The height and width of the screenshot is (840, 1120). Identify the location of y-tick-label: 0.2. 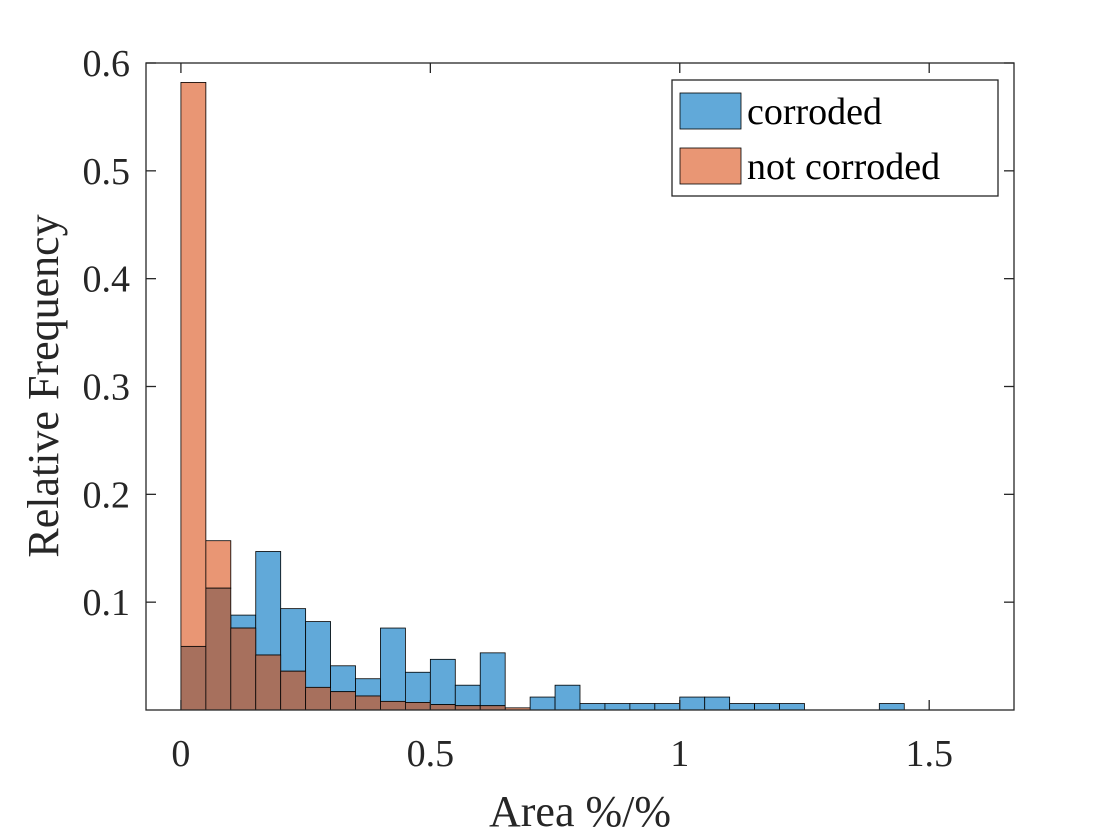
(107, 495).